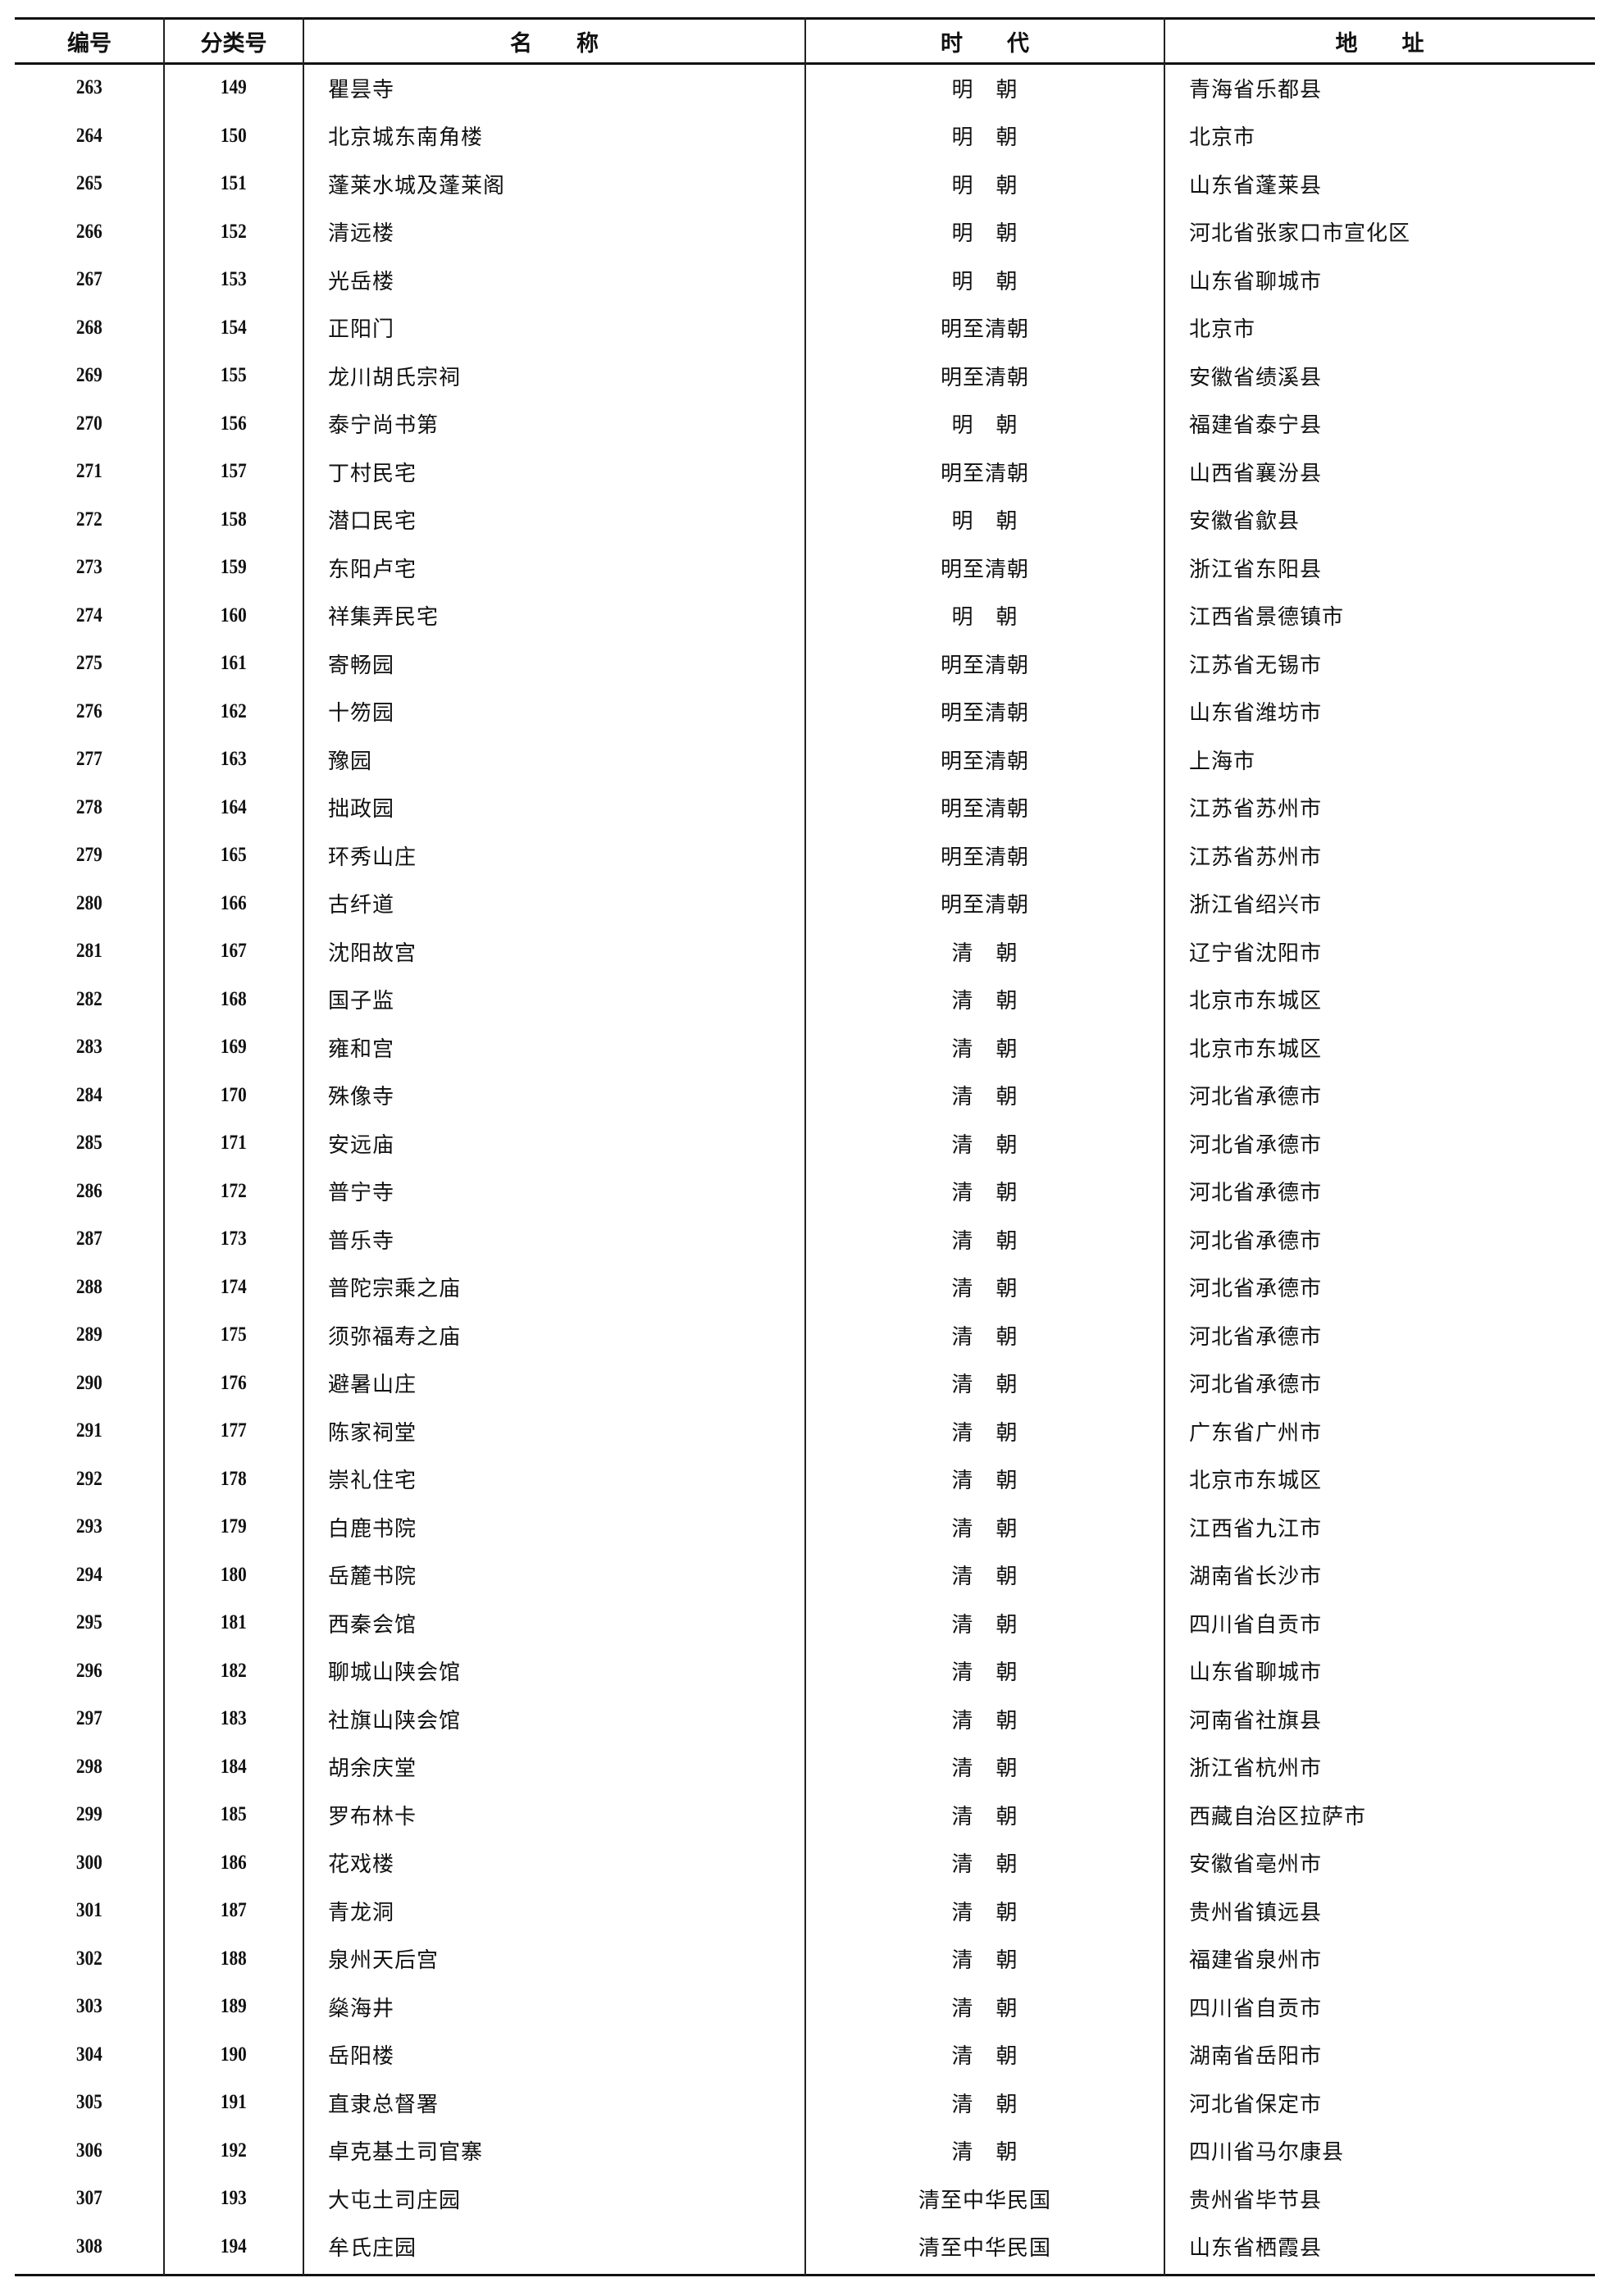  I want to click on cell-id: 308, so click(89, 2245).